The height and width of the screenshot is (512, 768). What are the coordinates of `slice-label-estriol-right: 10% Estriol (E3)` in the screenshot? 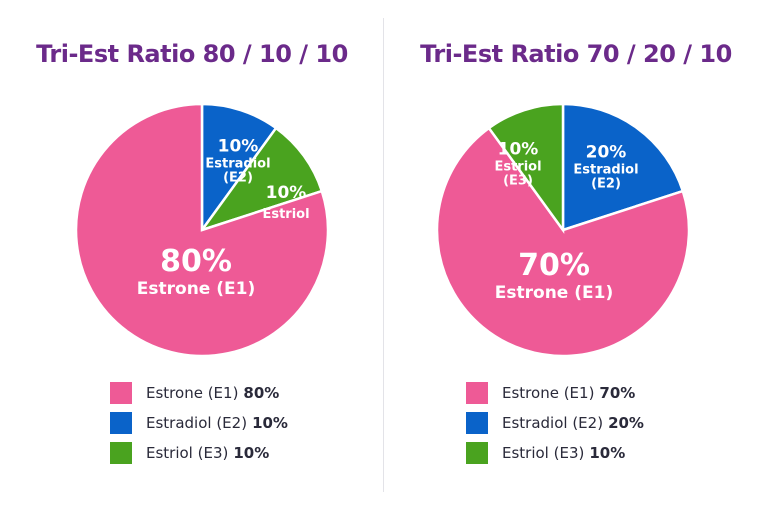 It's located at (518, 164).